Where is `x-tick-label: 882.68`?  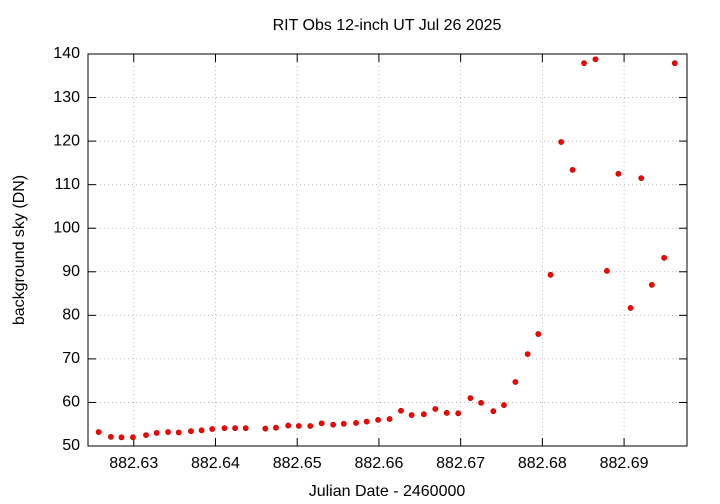 x-tick-label: 882.68 is located at coordinates (542, 463).